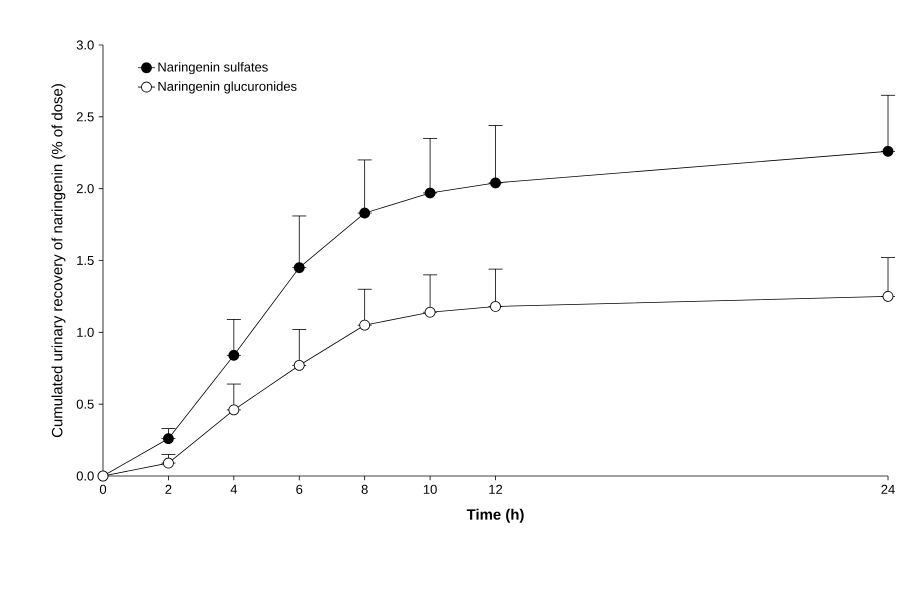 The width and height of the screenshot is (901, 616). What do you see at coordinates (299, 489) in the screenshot?
I see `x-tick-label: 6` at bounding box center [299, 489].